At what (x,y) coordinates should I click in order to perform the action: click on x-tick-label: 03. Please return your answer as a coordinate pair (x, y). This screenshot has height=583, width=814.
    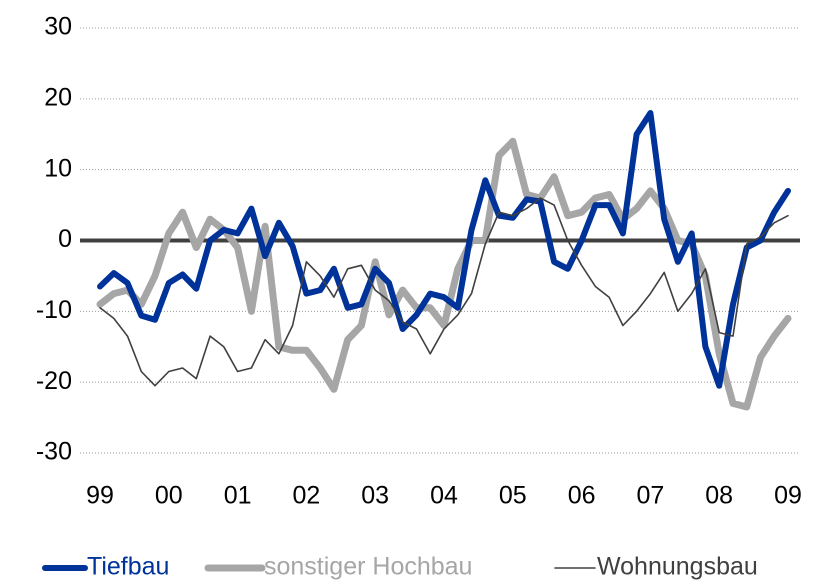
    Looking at the image, I should click on (375, 496).